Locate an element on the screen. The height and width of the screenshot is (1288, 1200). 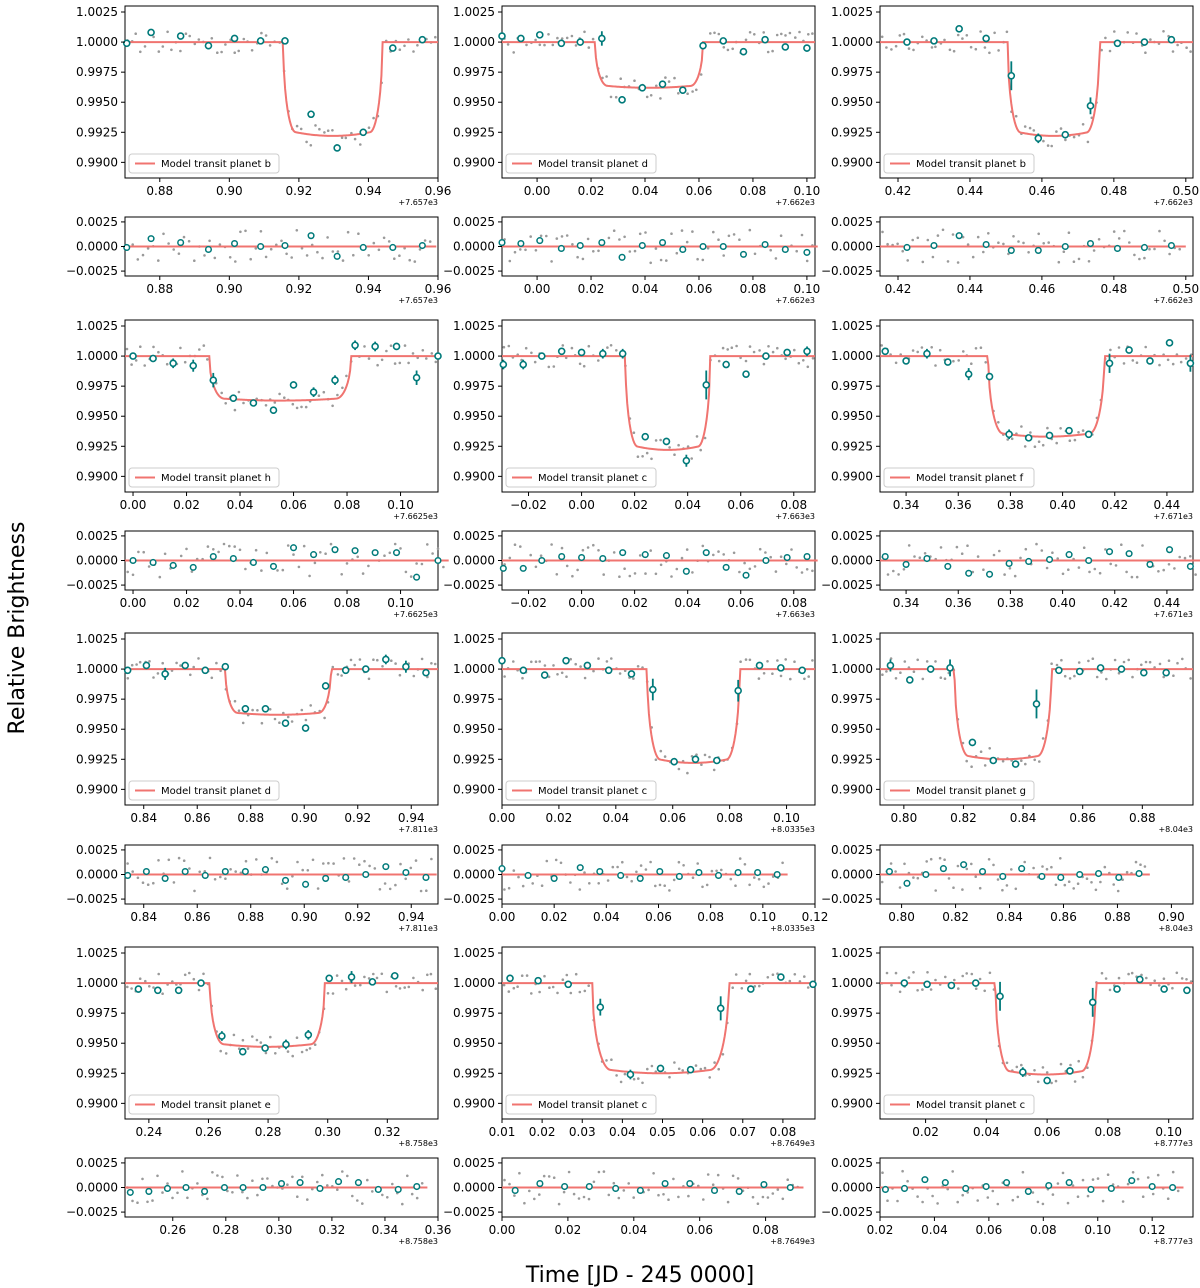
residual-x-tick-label: 0.80 is located at coordinates (901, 917).